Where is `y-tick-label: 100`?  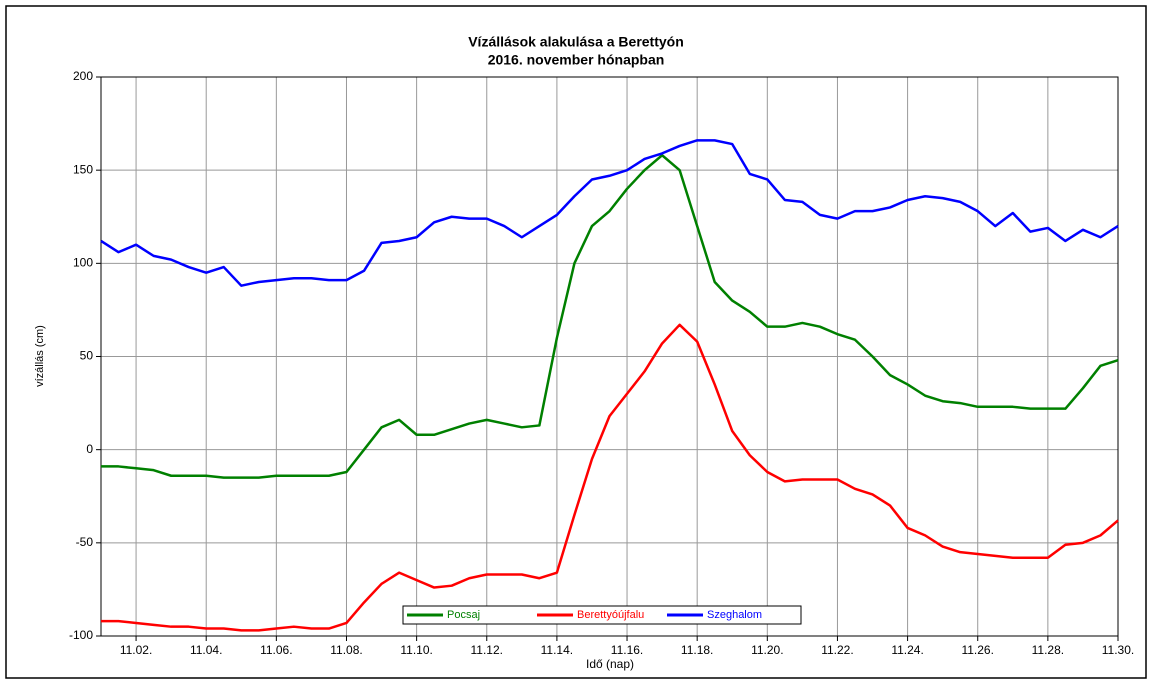 y-tick-label: 100 is located at coordinates (83, 263).